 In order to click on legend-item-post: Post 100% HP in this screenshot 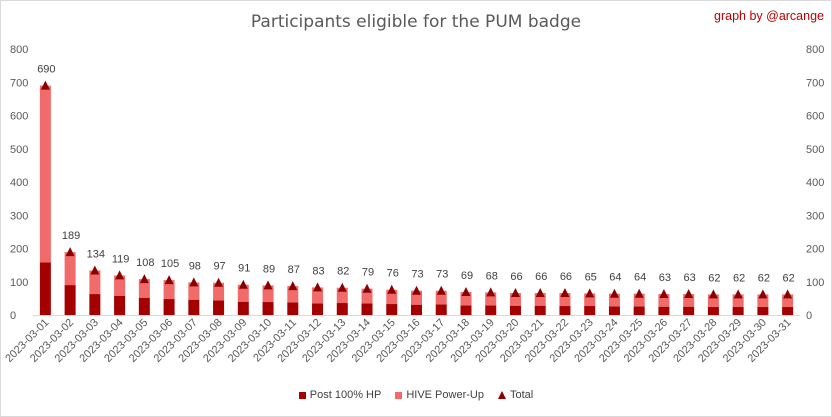, I will do `click(339, 395)`.